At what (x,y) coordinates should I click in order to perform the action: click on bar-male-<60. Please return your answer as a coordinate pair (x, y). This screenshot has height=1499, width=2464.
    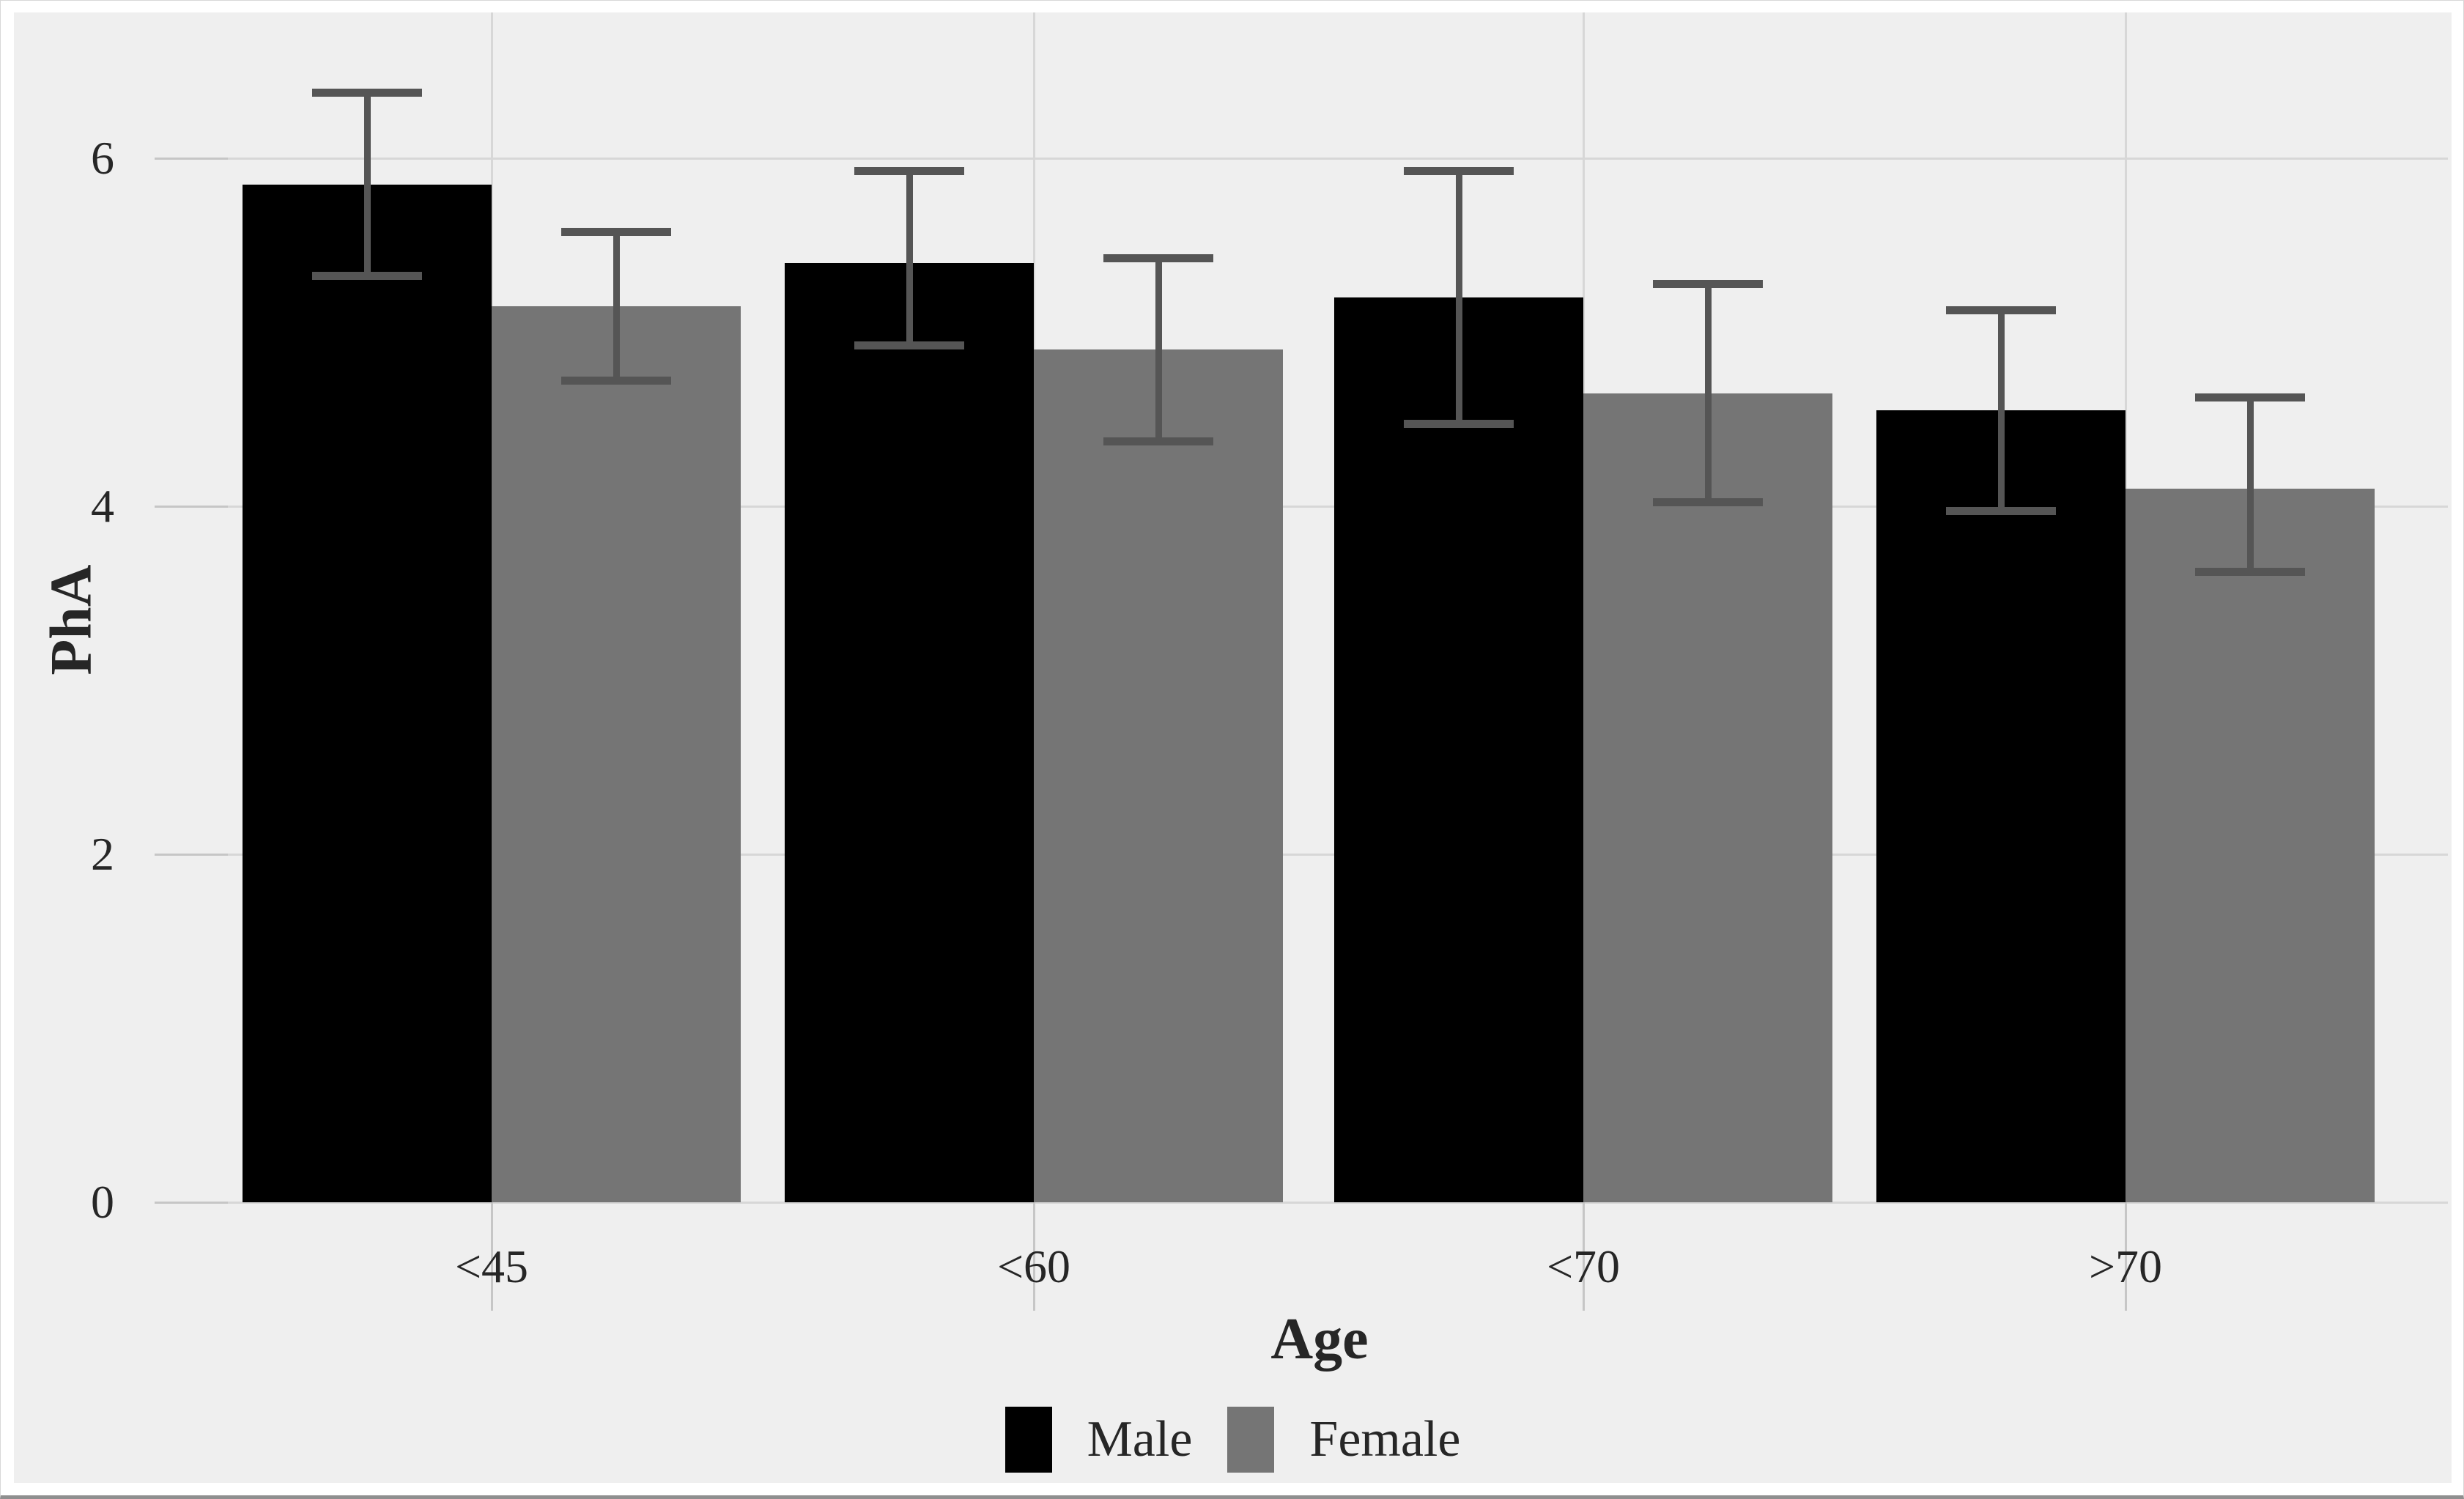
    Looking at the image, I should click on (909, 732).